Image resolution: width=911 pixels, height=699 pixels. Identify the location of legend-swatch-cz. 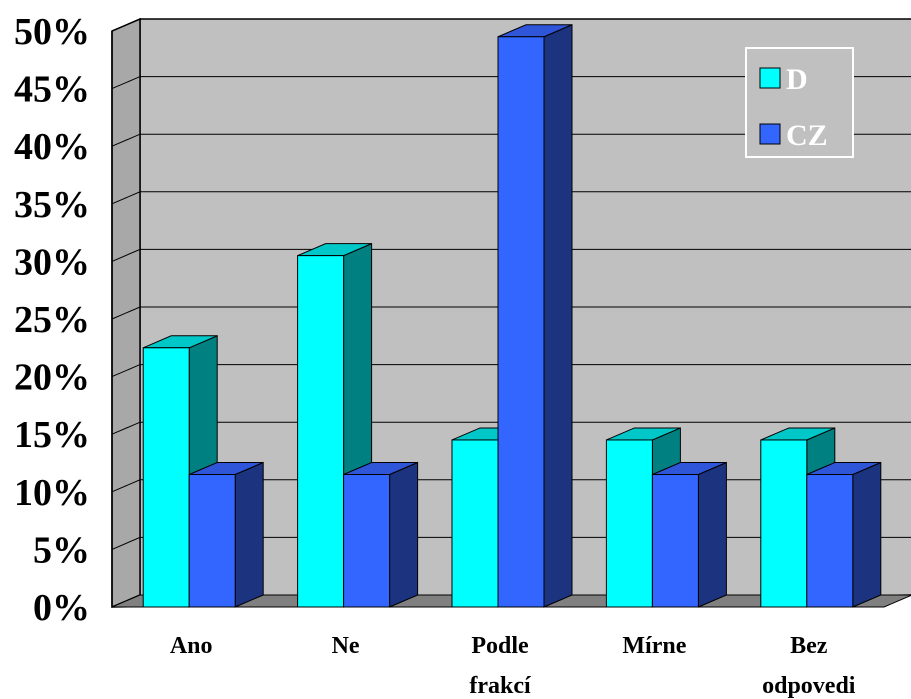
(770, 134).